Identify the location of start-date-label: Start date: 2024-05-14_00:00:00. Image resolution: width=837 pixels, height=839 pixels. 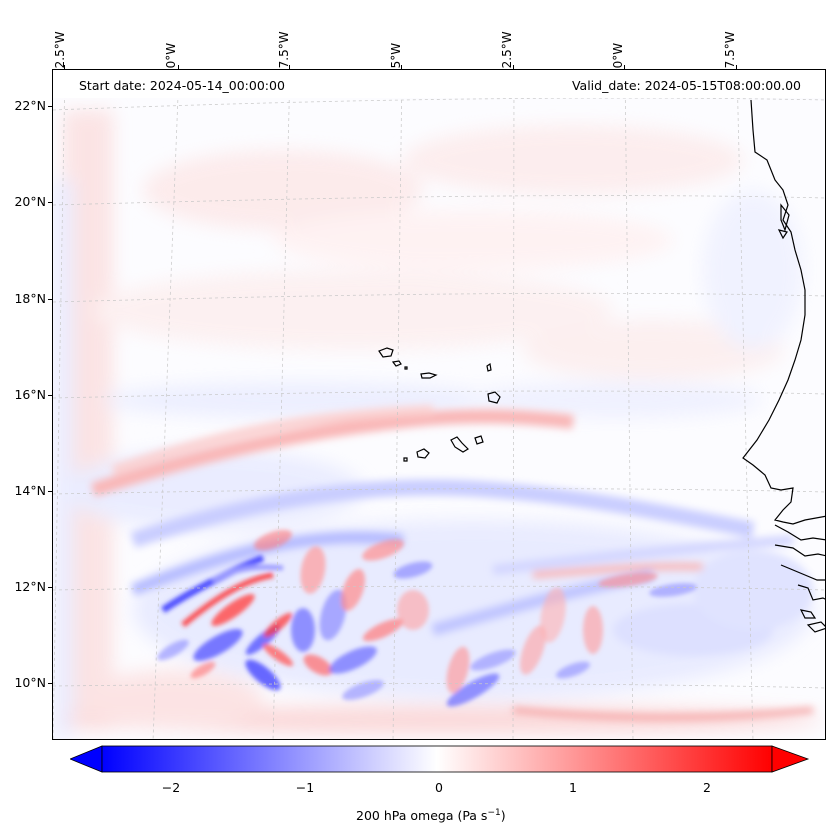
(182, 85).